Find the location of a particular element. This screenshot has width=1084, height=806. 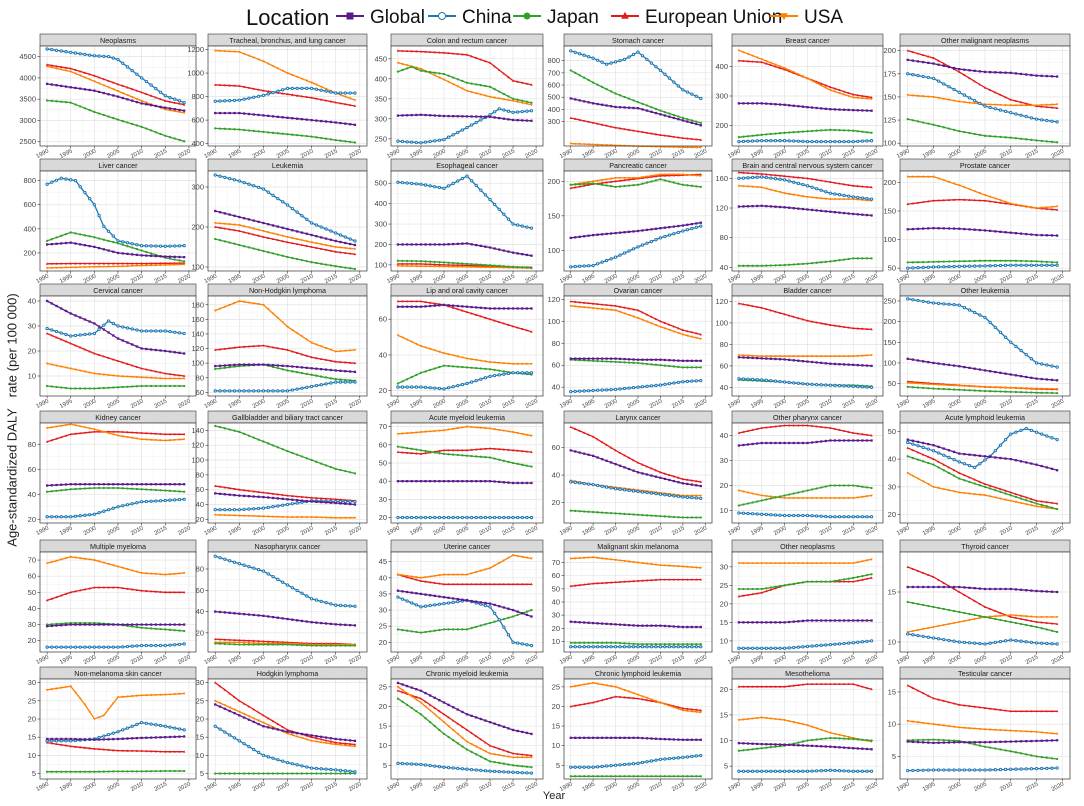

y-tick-label: 300 is located at coordinates (553, 121).